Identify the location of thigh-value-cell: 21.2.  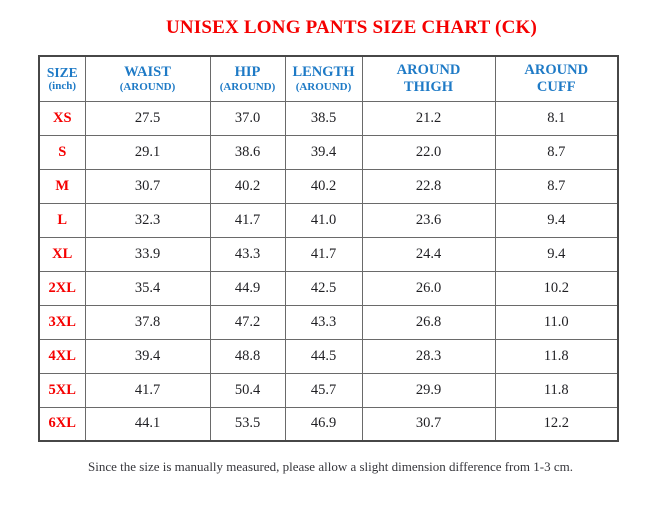
(428, 118).